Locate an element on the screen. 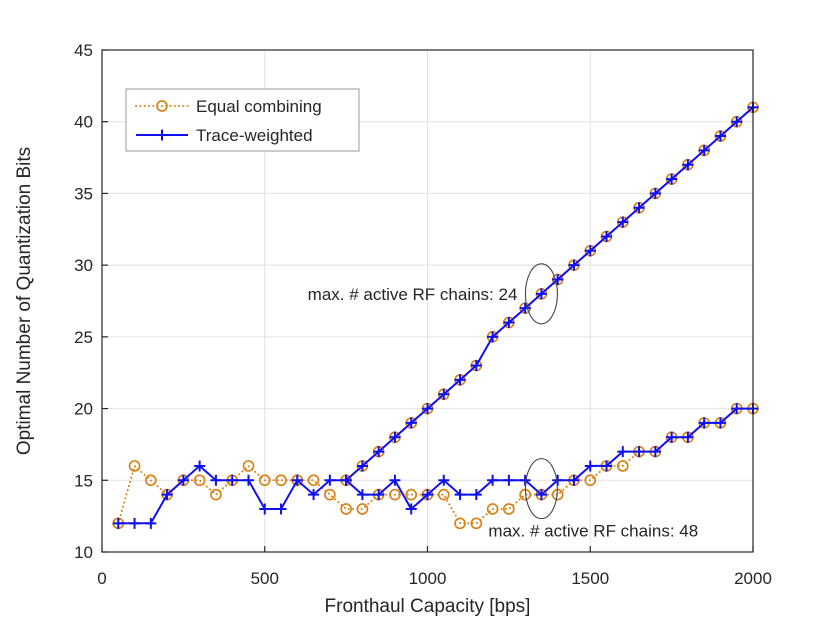 The width and height of the screenshot is (830, 623). y-tick-label: 20 is located at coordinates (83, 409).